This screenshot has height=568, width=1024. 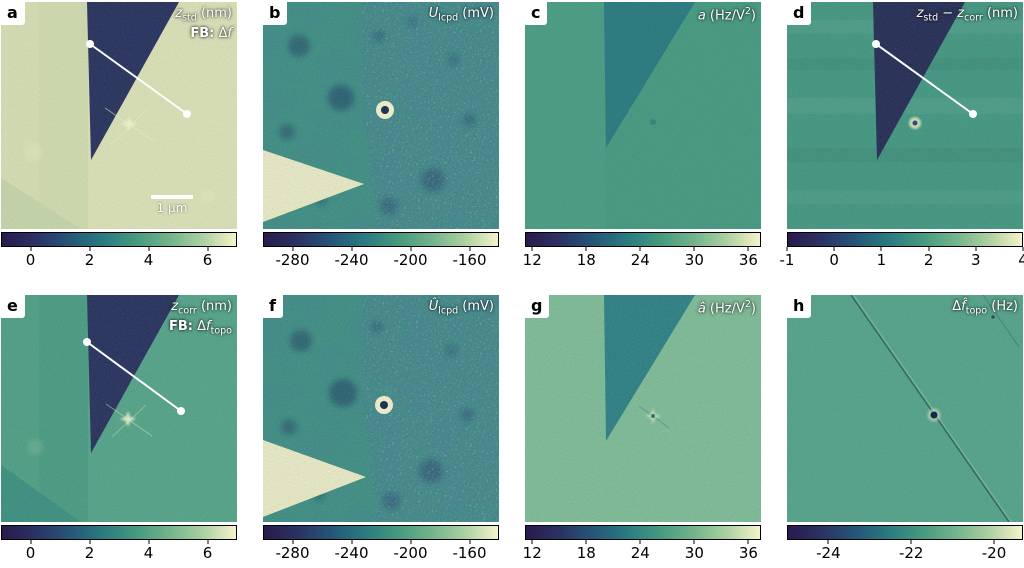 What do you see at coordinates (201, 308) in the screenshot?
I see `panel-title-line1: zcorr (nm)` at bounding box center [201, 308].